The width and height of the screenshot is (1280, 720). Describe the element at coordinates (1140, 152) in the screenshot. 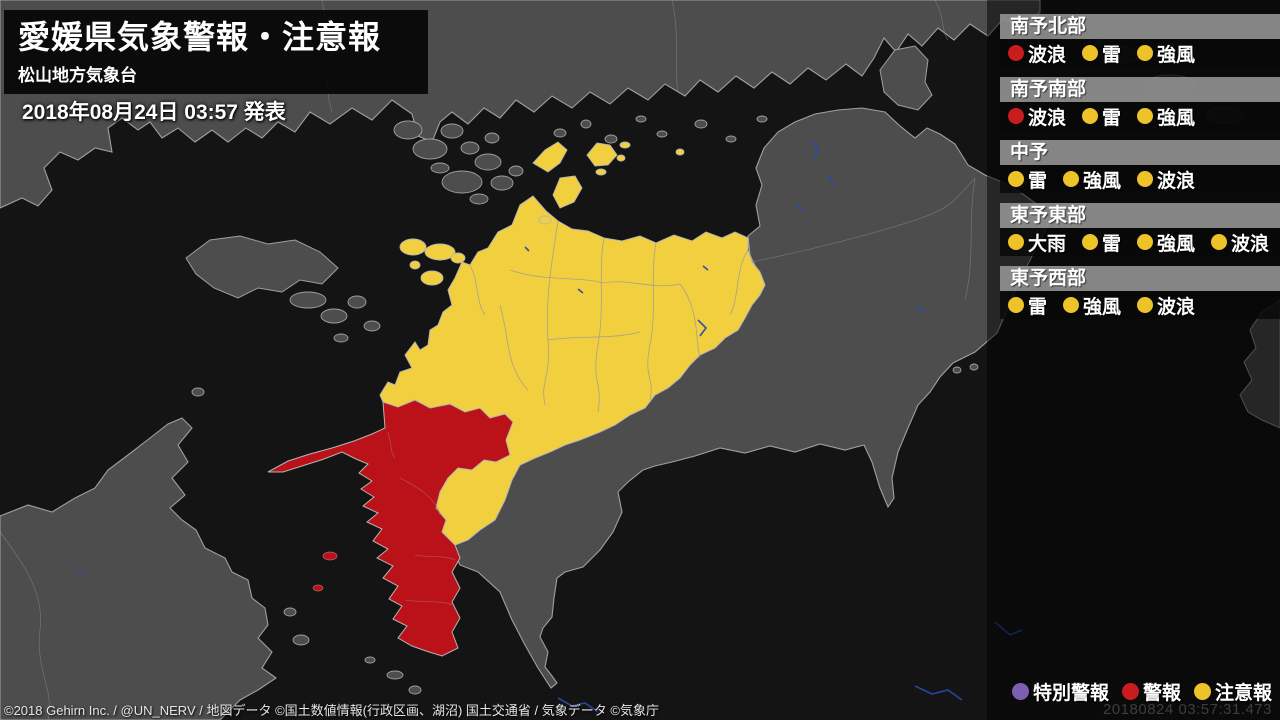

I see `region-name: 中予` at that location.